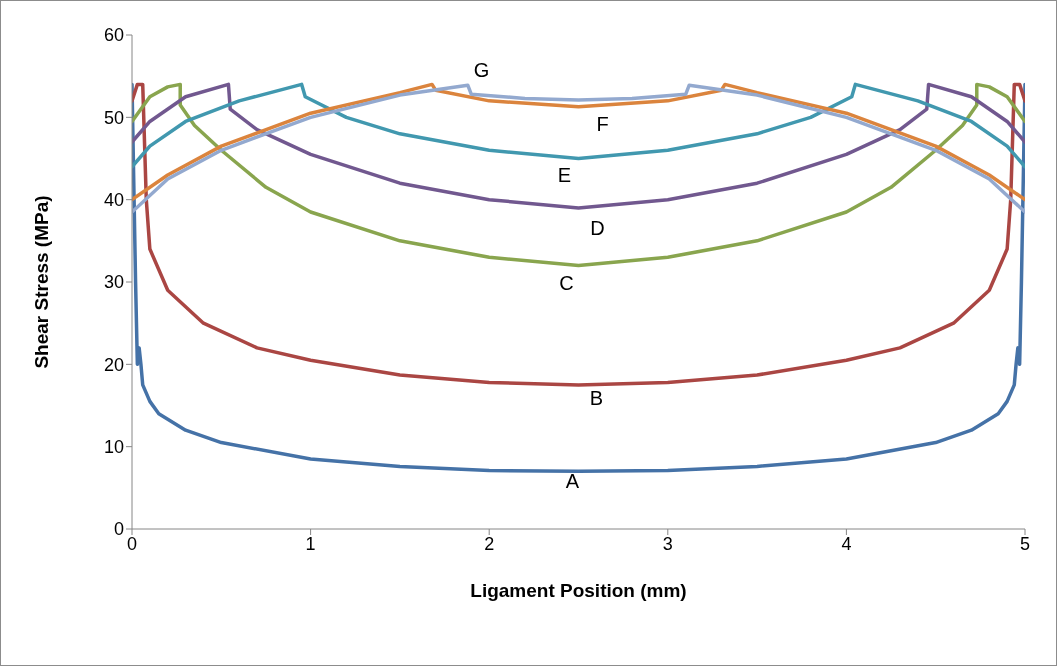 This screenshot has width=1057, height=666. What do you see at coordinates (113, 364) in the screenshot?
I see `y-tick-label: 20` at bounding box center [113, 364].